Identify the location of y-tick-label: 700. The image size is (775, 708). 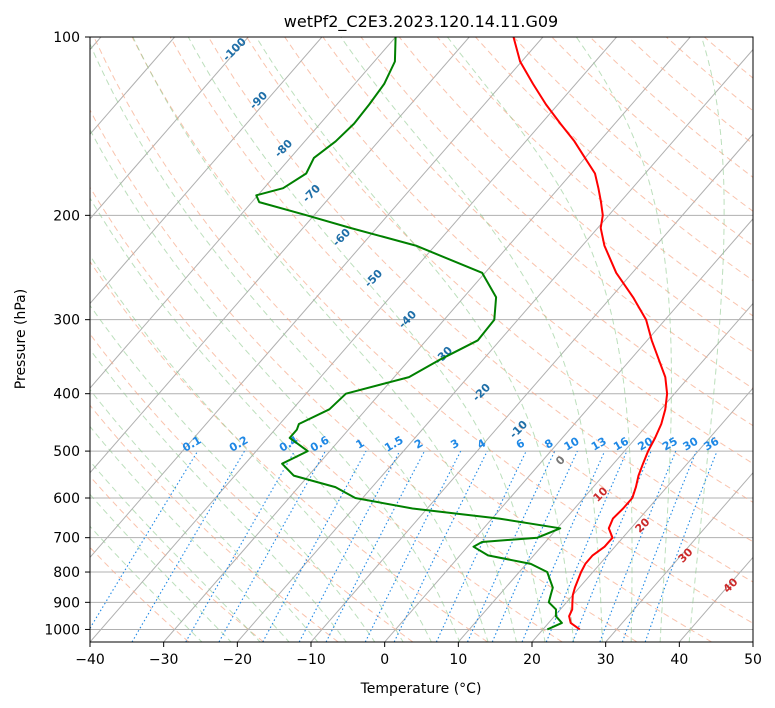
(66, 539).